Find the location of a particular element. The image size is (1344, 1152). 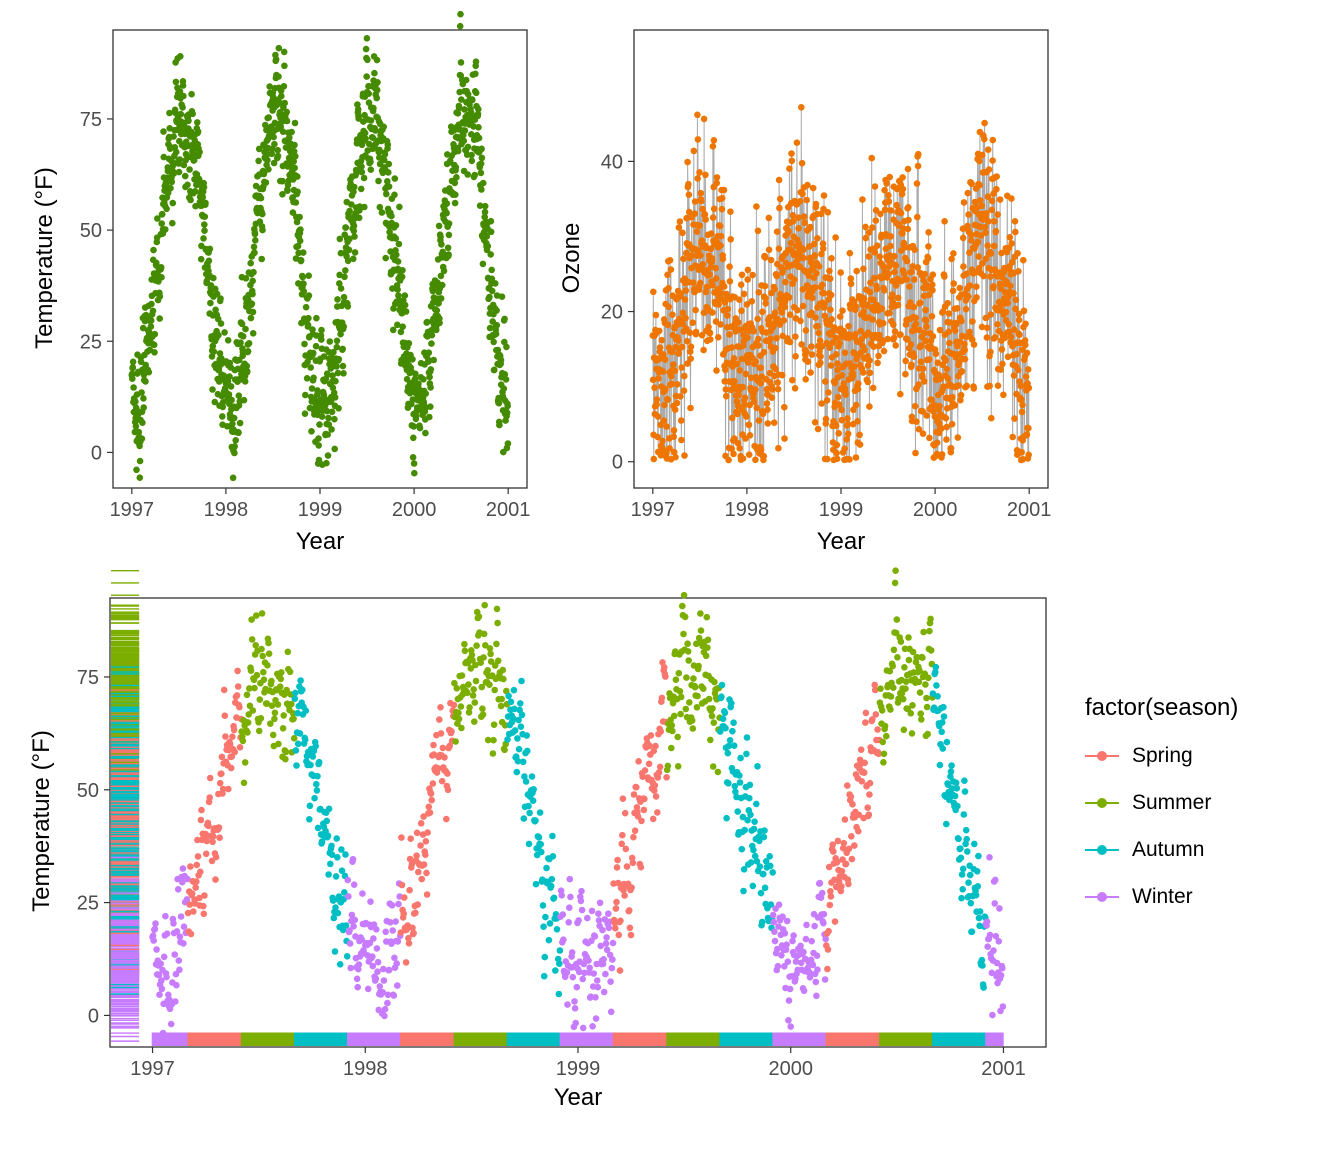

legend-item-winter: Winter is located at coordinates (1161, 897).